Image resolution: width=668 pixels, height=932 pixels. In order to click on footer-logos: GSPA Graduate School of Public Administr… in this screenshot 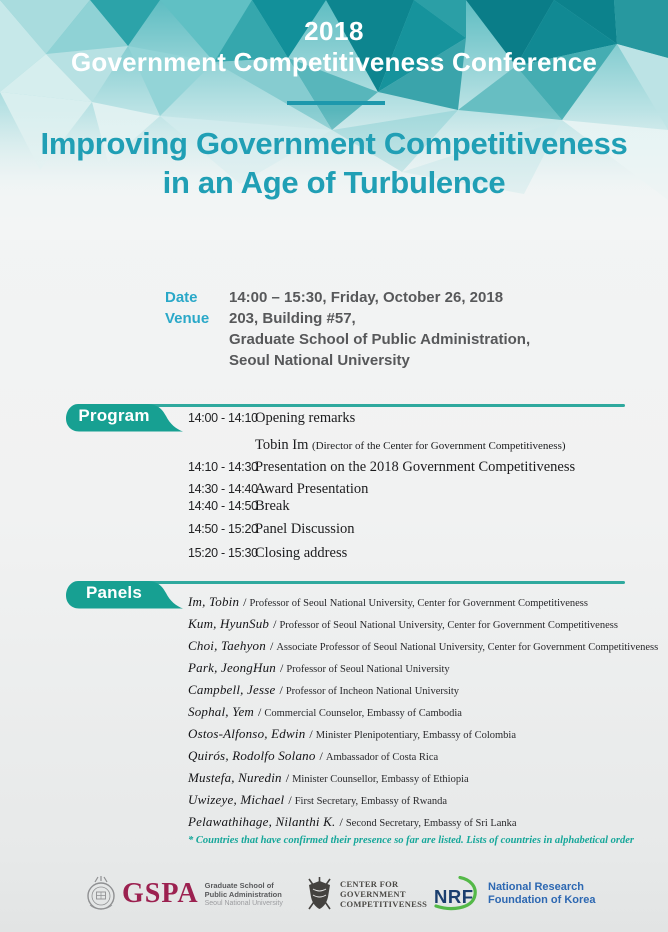, I will do `click(334, 897)`.